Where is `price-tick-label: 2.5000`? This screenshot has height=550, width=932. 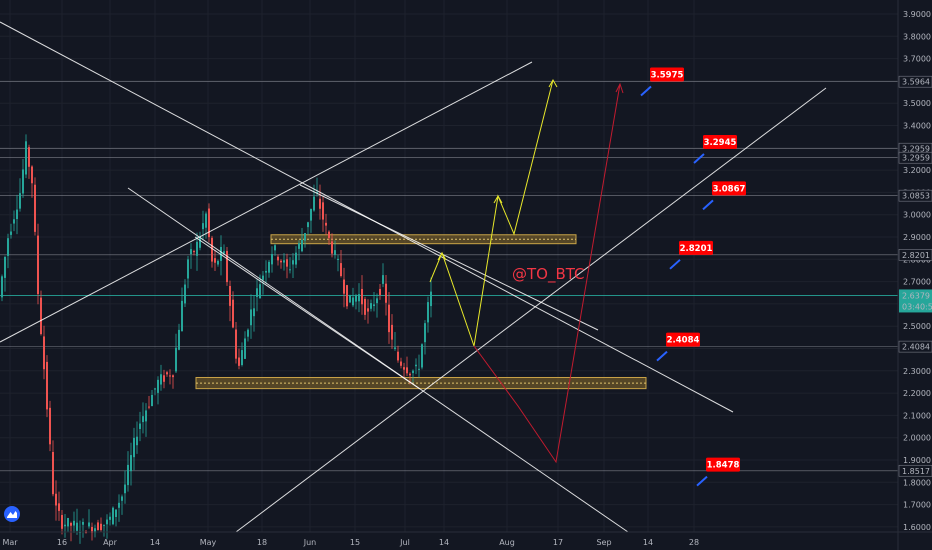
price-tick-label: 2.5000 is located at coordinates (917, 326).